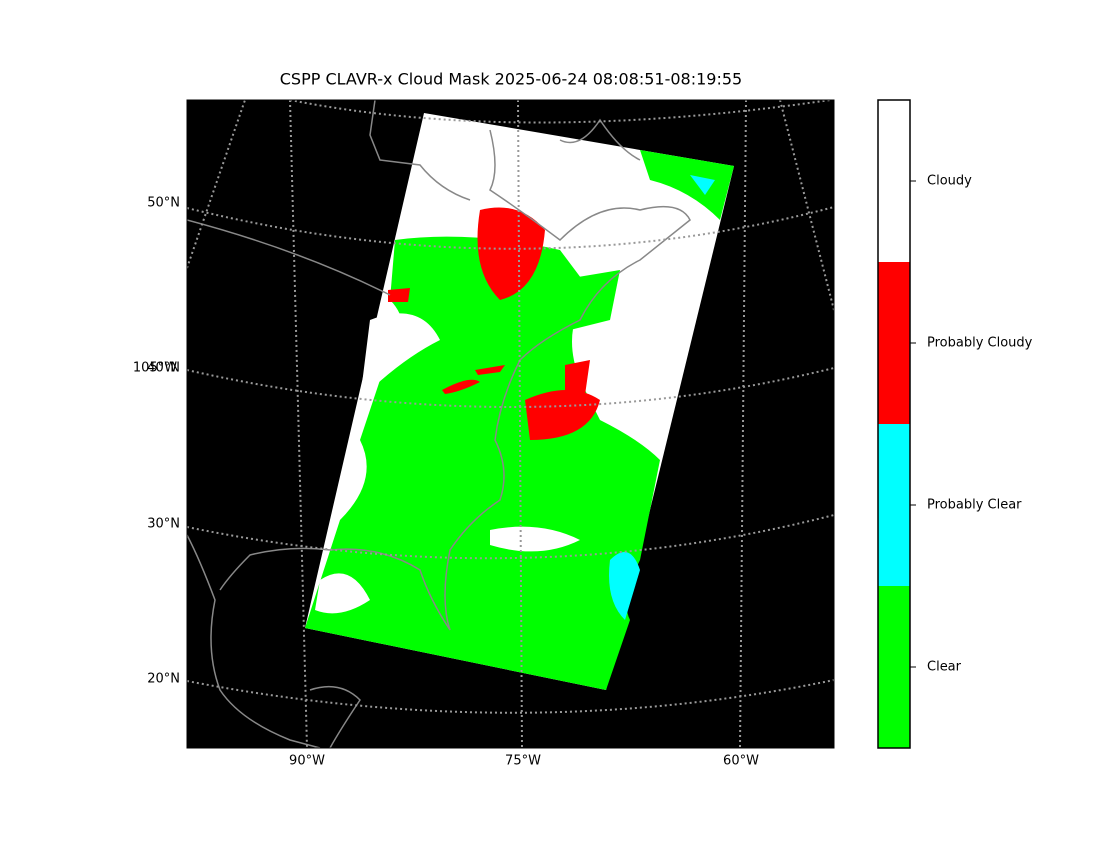 Image resolution: width=1120 pixels, height=844 pixels. I want to click on lon-label: 75°W, so click(523, 761).